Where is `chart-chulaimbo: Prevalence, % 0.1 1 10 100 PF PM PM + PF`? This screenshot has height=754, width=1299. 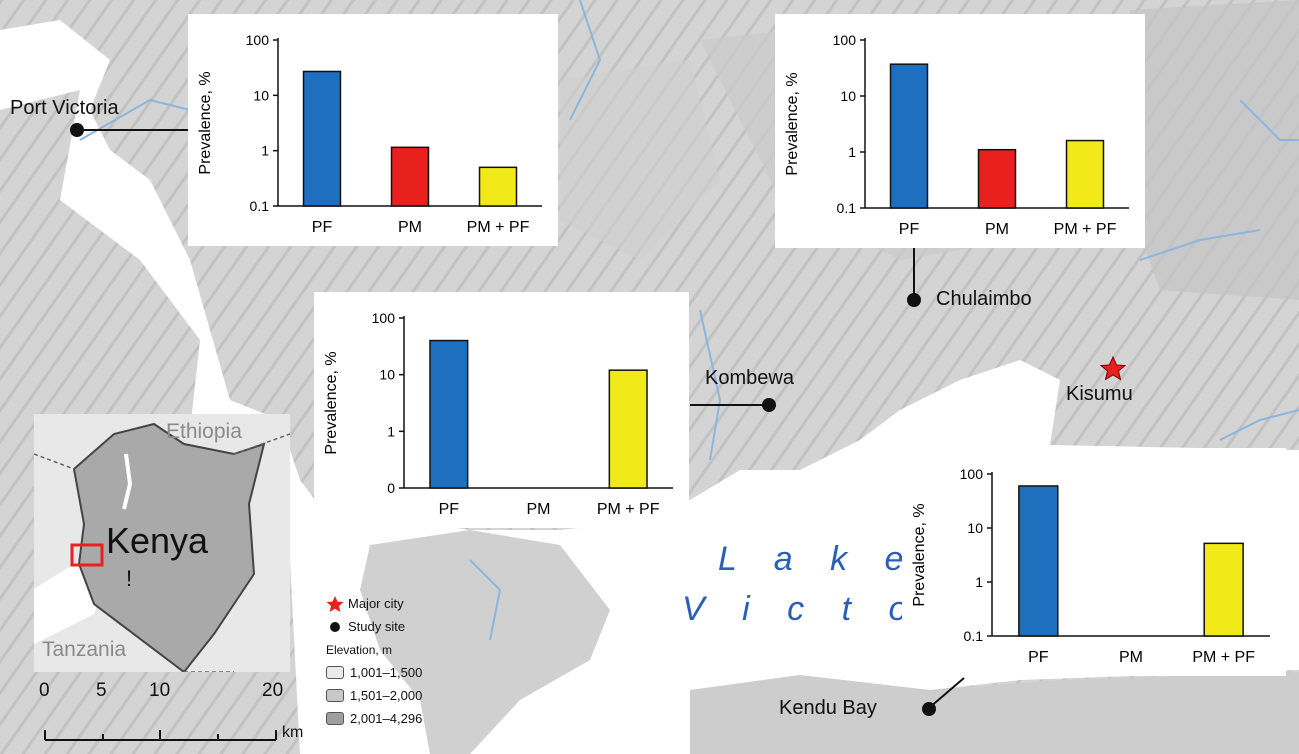
chart-chulaimbo: Prevalence, % 0.1 1 10 100 PF PM PM + PF is located at coordinates (960, 131).